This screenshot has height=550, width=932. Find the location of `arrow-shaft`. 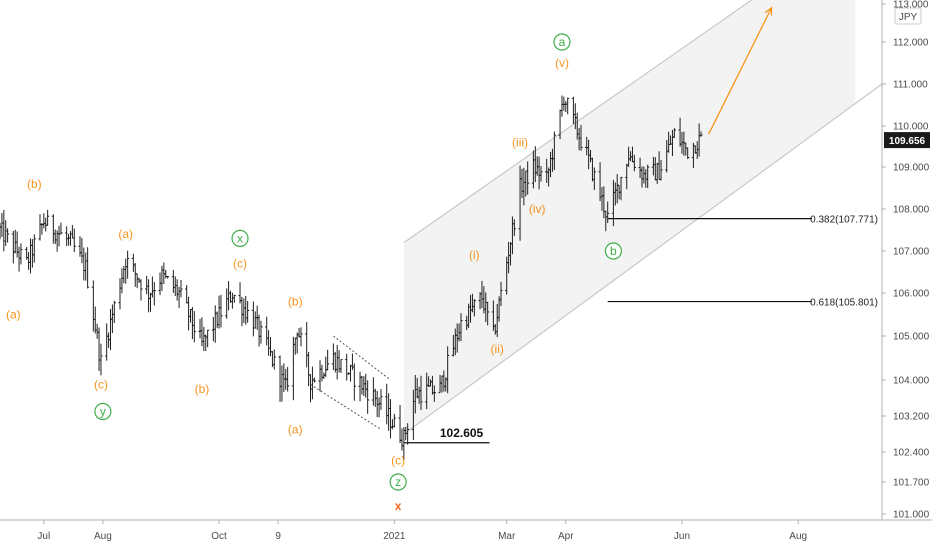

arrow-shaft is located at coordinates (740, 71).